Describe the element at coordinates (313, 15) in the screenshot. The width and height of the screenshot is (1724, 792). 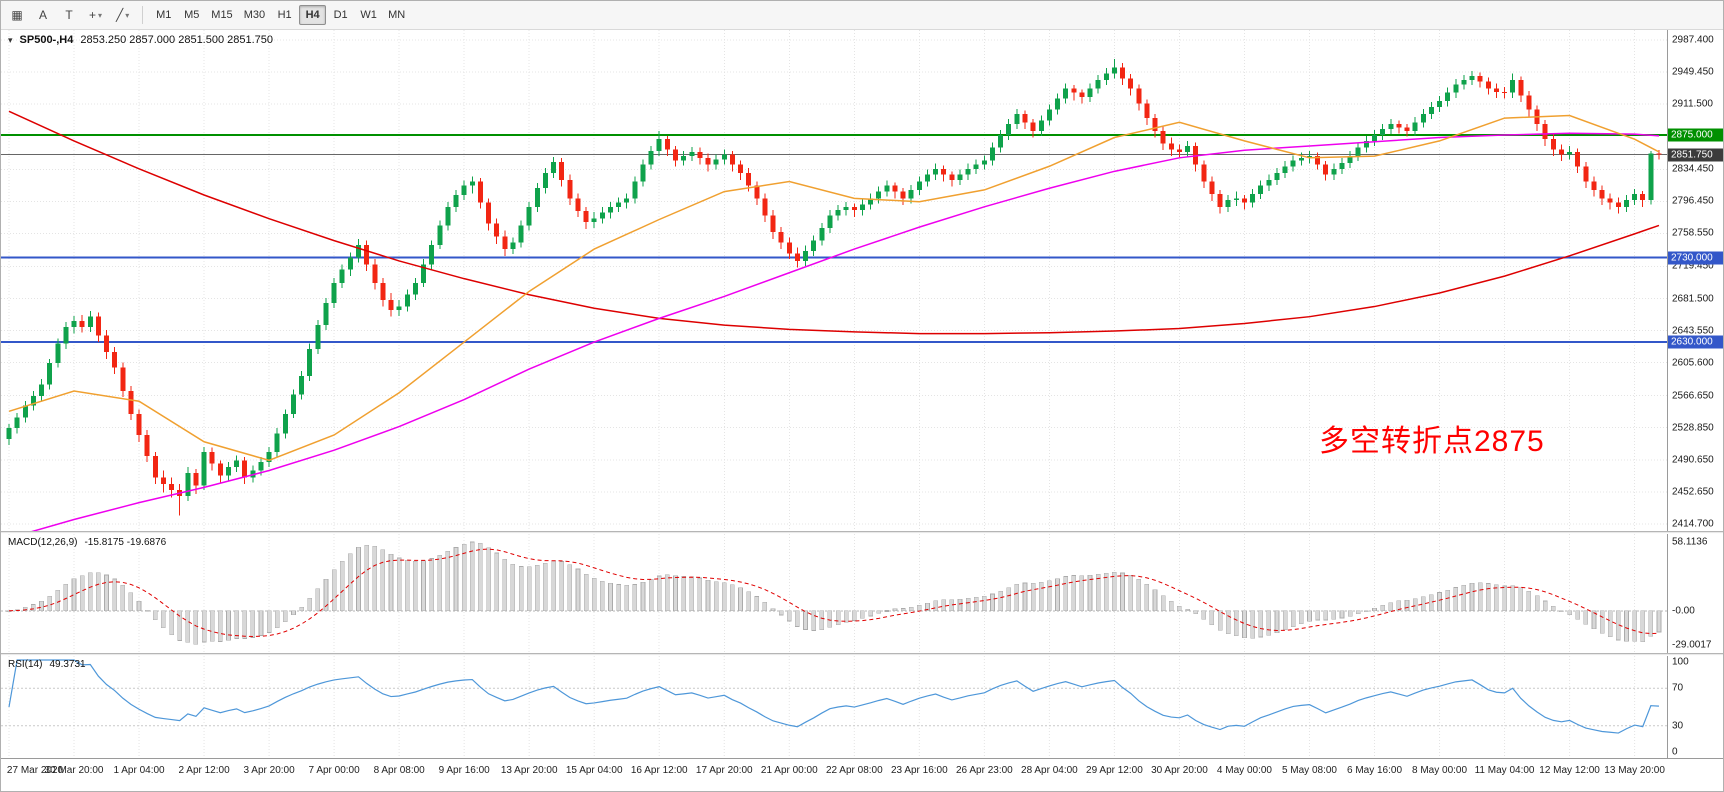
I see `timeframe-button-h4: H4` at that location.